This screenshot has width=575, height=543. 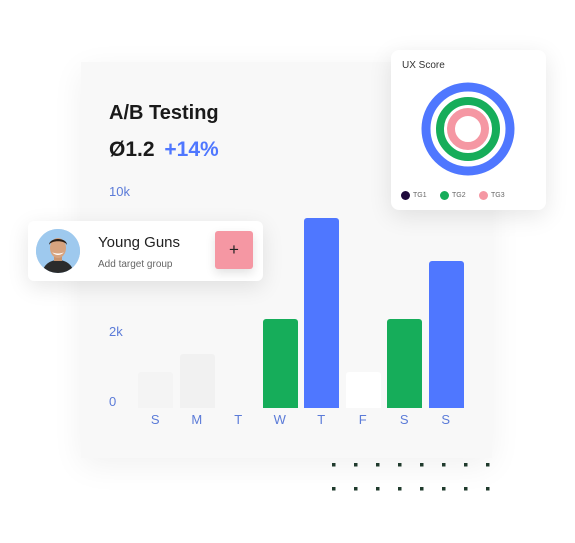 I want to click on ring-outer, so click(x=468, y=129).